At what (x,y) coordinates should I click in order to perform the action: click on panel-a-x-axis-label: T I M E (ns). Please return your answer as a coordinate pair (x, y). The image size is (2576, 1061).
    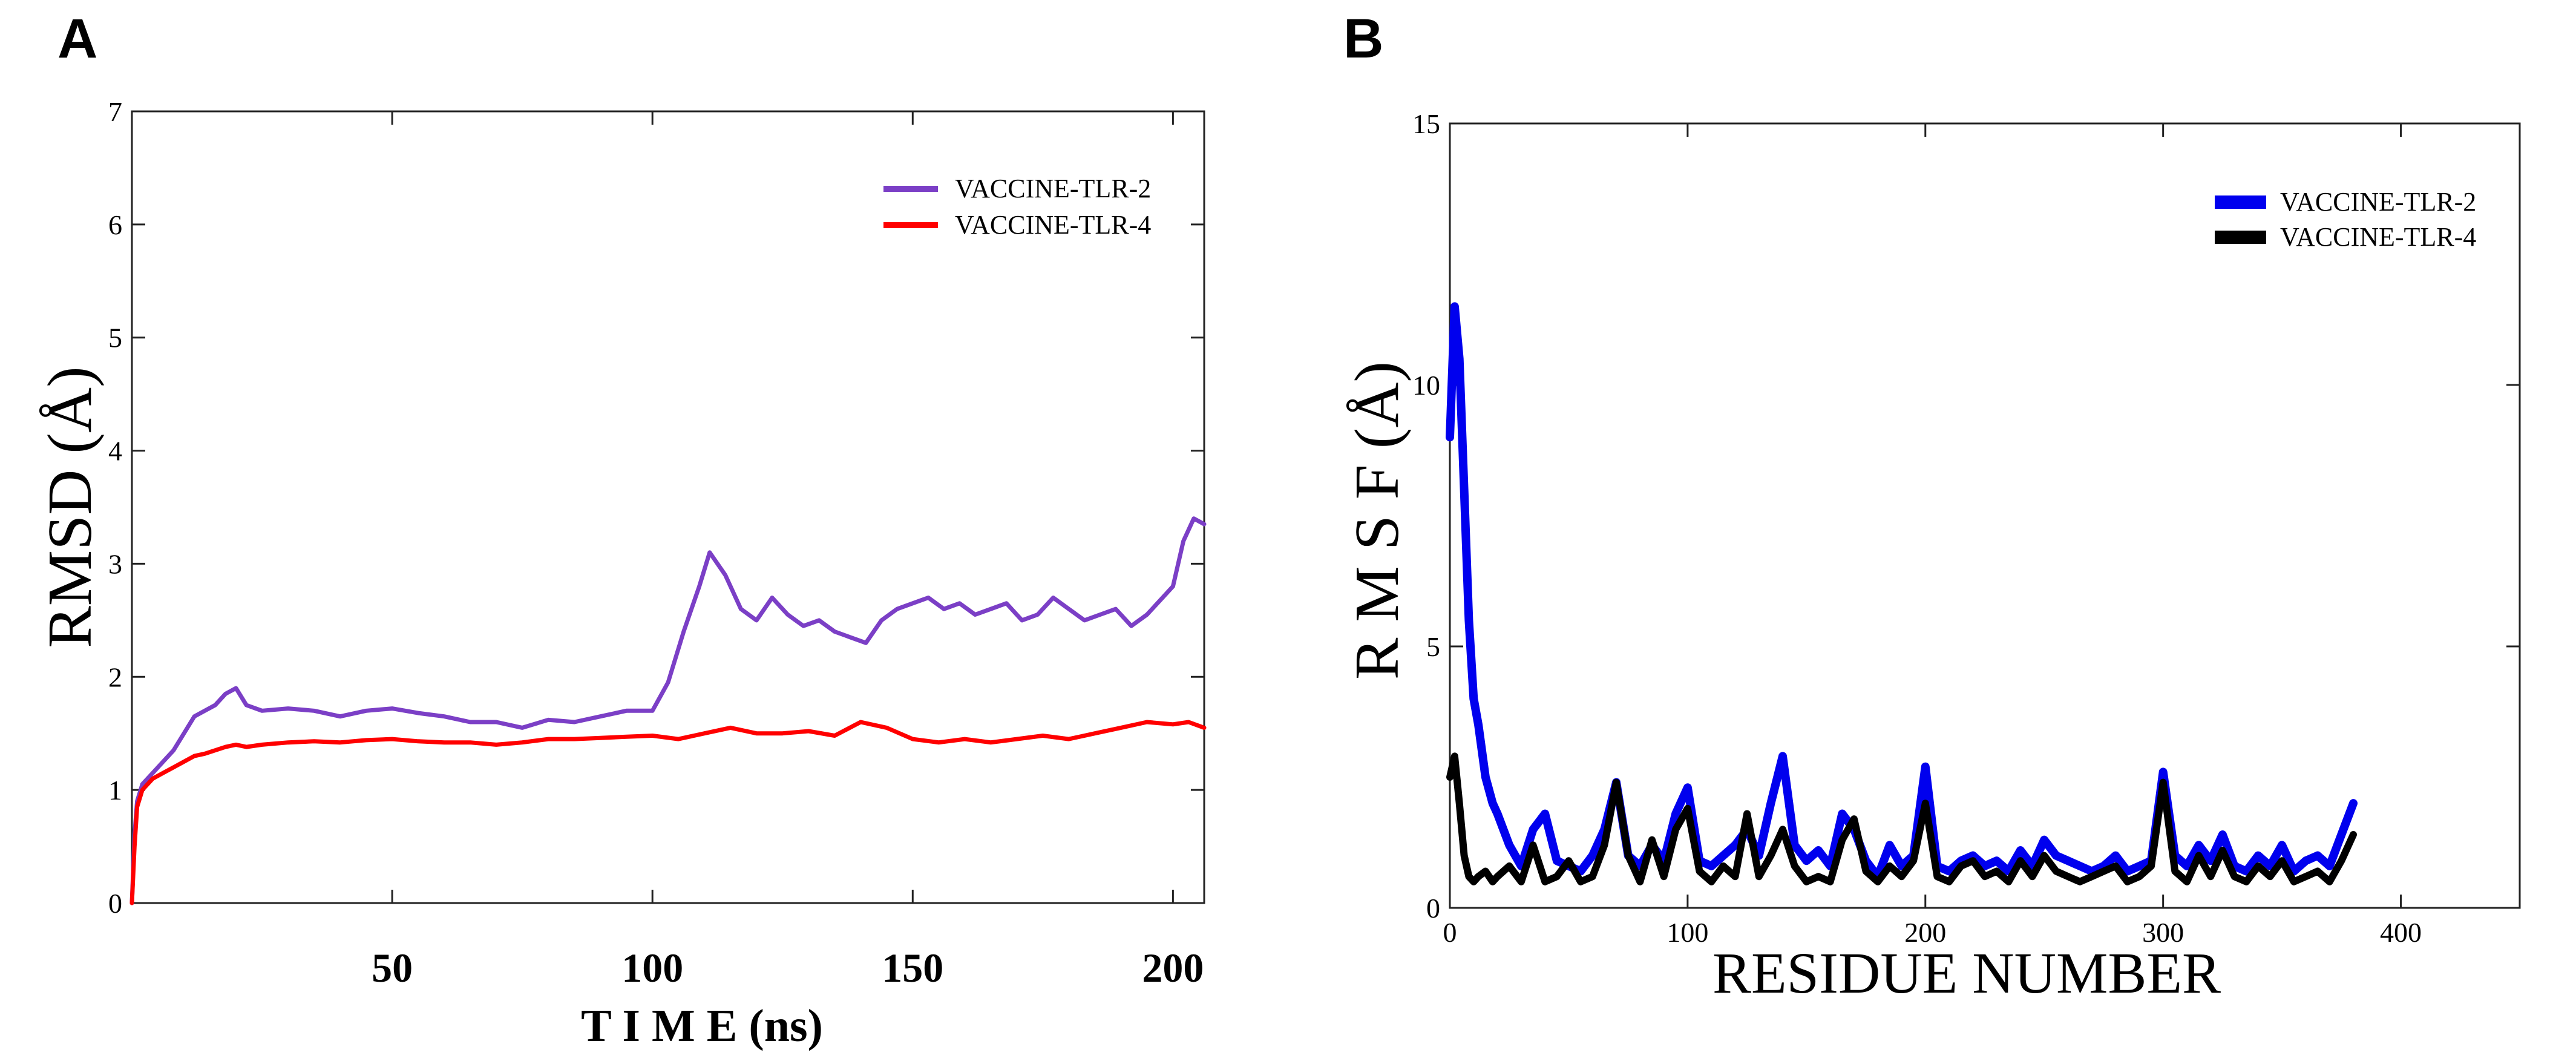
    Looking at the image, I should click on (702, 1025).